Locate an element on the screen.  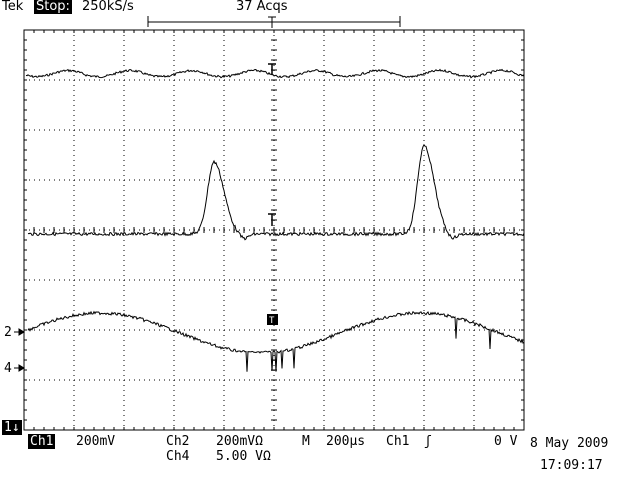
date-readout: 8 May 2009 is located at coordinates (569, 443).